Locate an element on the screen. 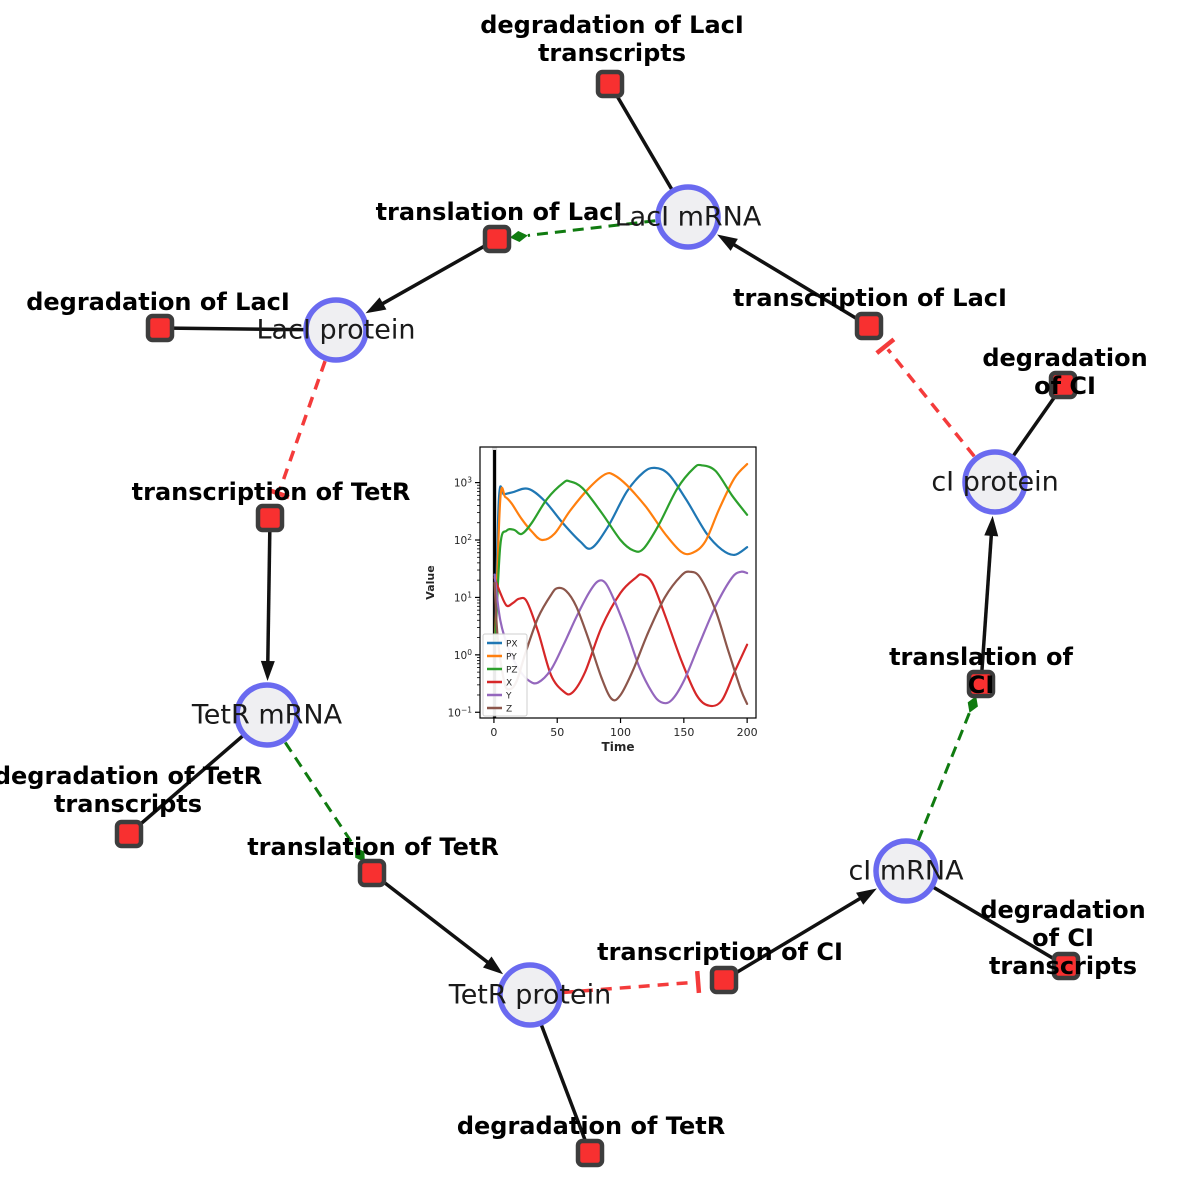 Image resolution: width=1189 pixels, height=1200 pixels. series-X-line is located at coordinates (621, 640).